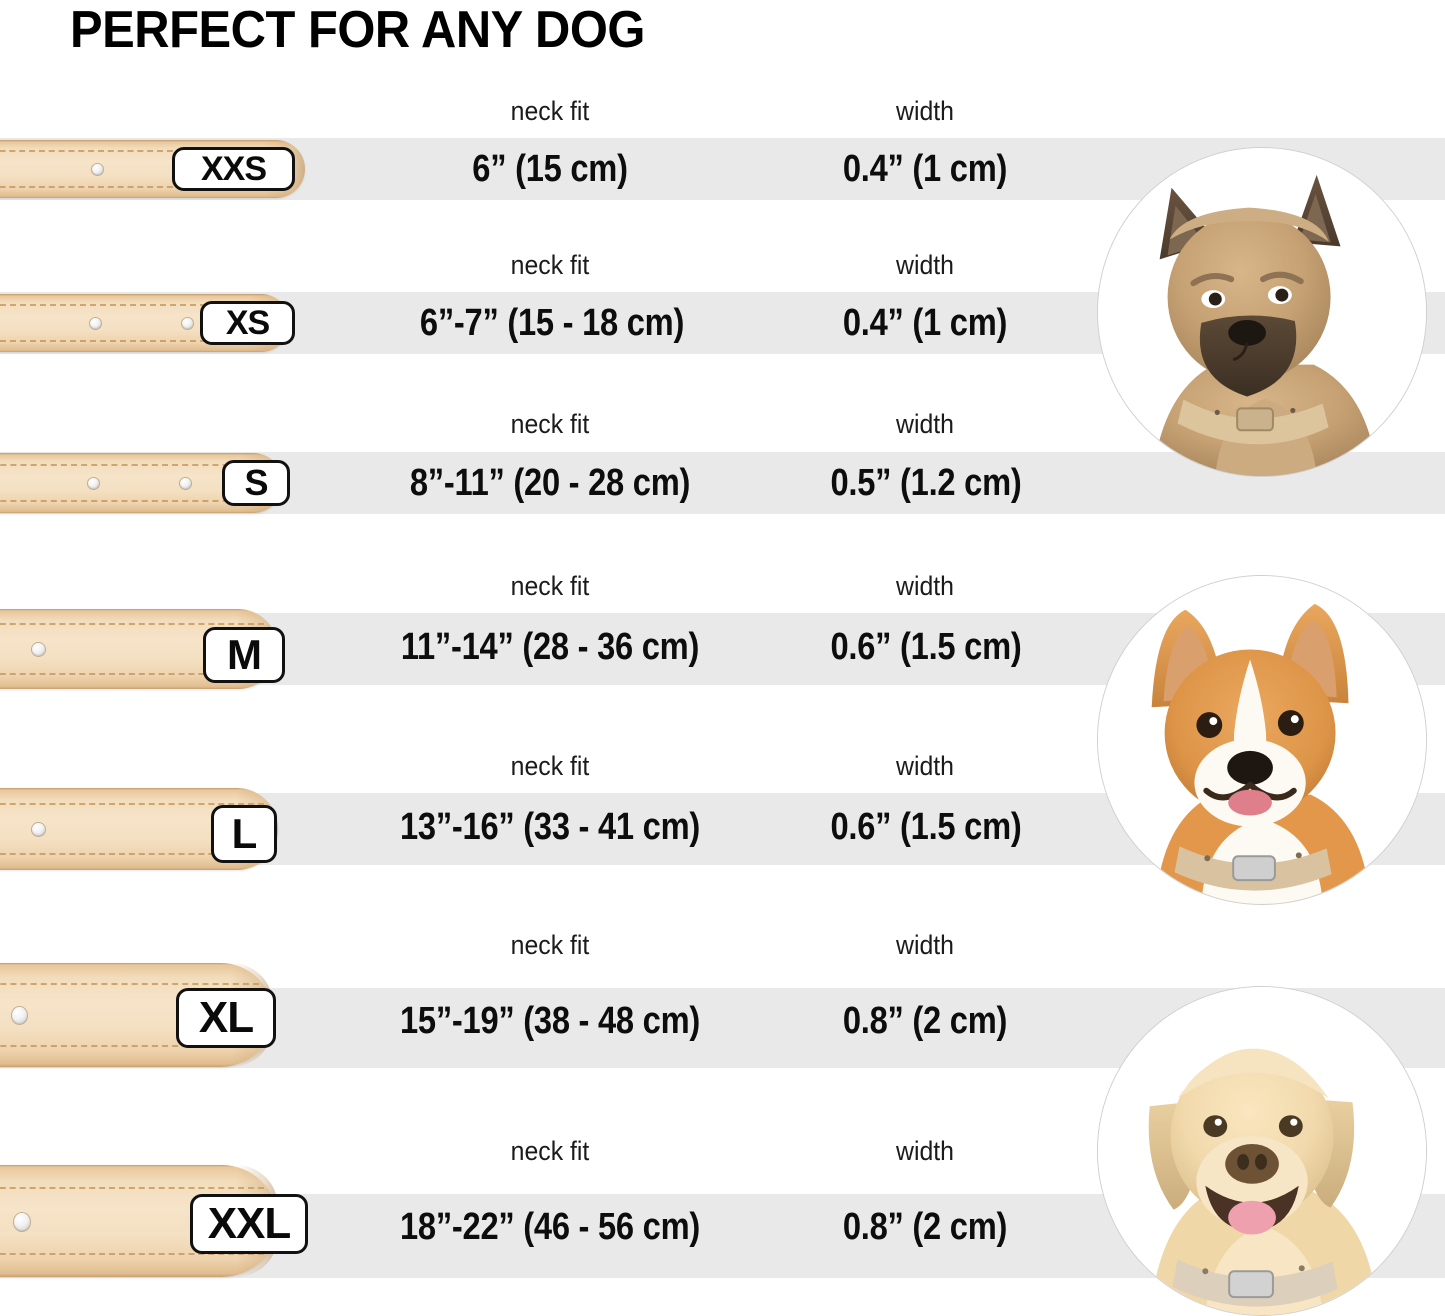 Image resolution: width=1445 pixels, height=1316 pixels. I want to click on page-title: PERFECT FOR ANY DOG, so click(357, 30).